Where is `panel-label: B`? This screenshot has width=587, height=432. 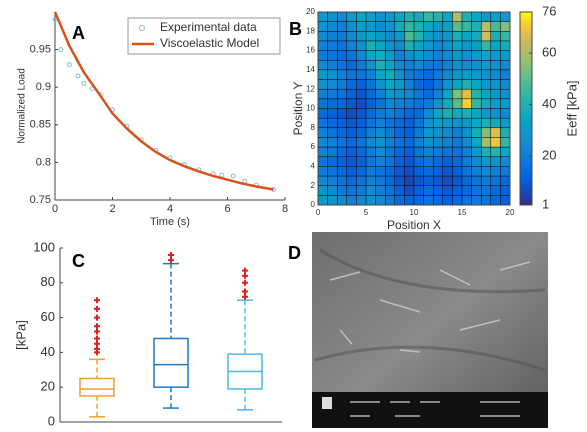
panel-label: B is located at coordinates (295, 29).